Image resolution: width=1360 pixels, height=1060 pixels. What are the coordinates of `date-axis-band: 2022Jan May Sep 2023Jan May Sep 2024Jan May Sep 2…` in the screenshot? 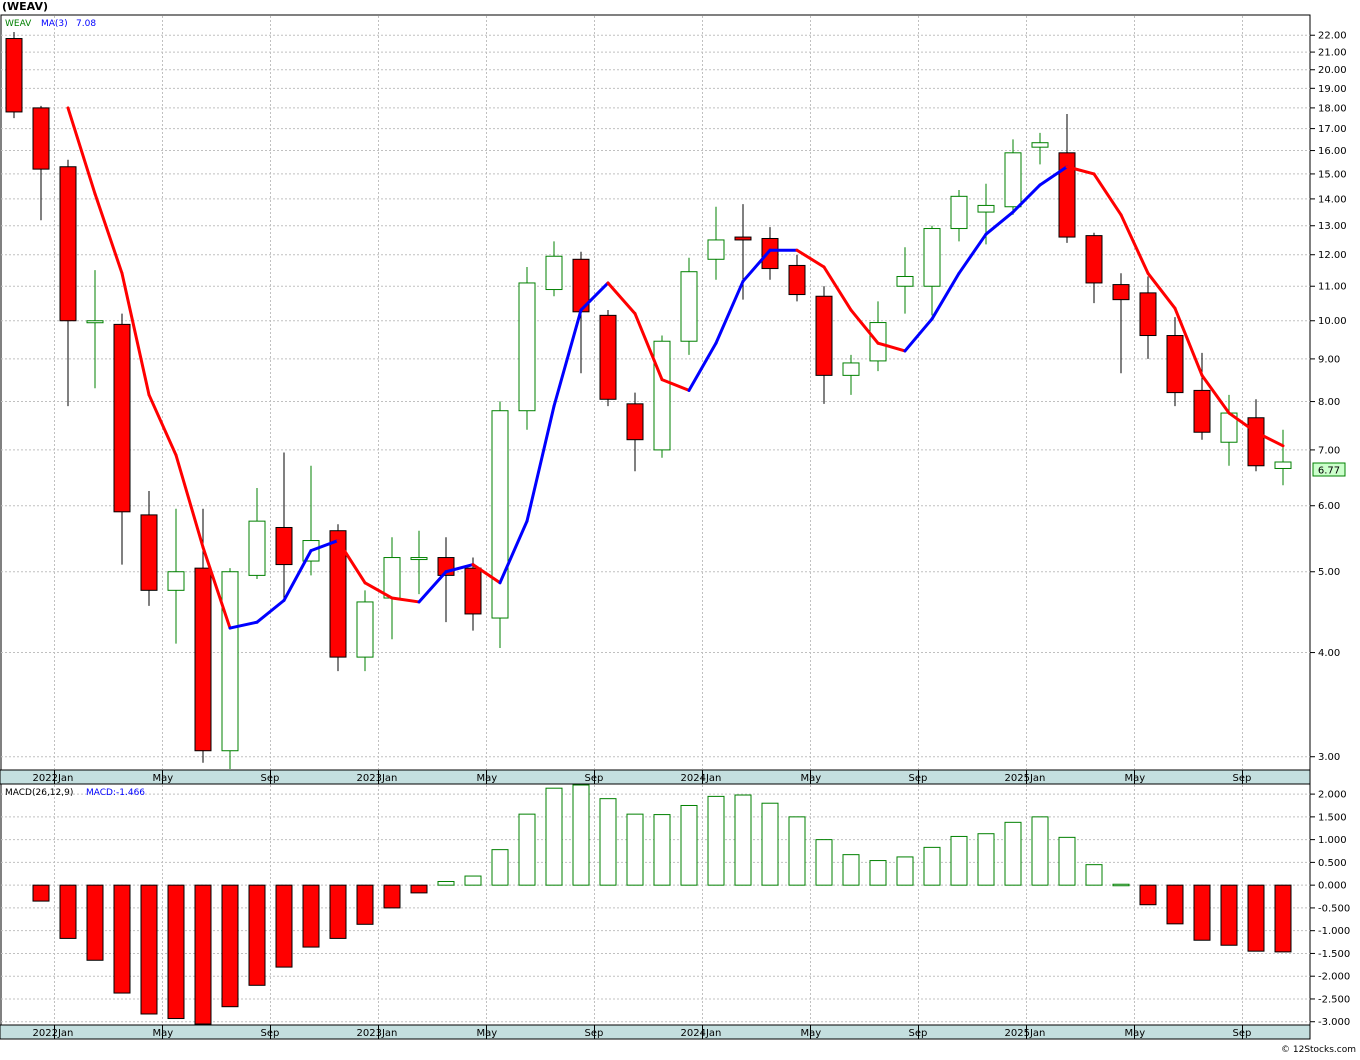 It's located at (655, 777).